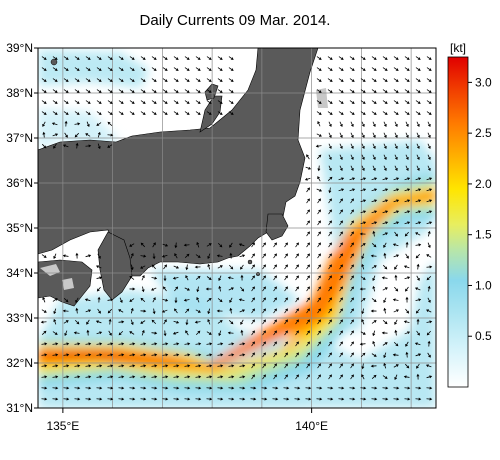 This screenshot has height=460, width=500. I want to click on colorbar: [kt] 3.0 2.5 2.0 1.5 1.0 0.5, so click(469, 214).